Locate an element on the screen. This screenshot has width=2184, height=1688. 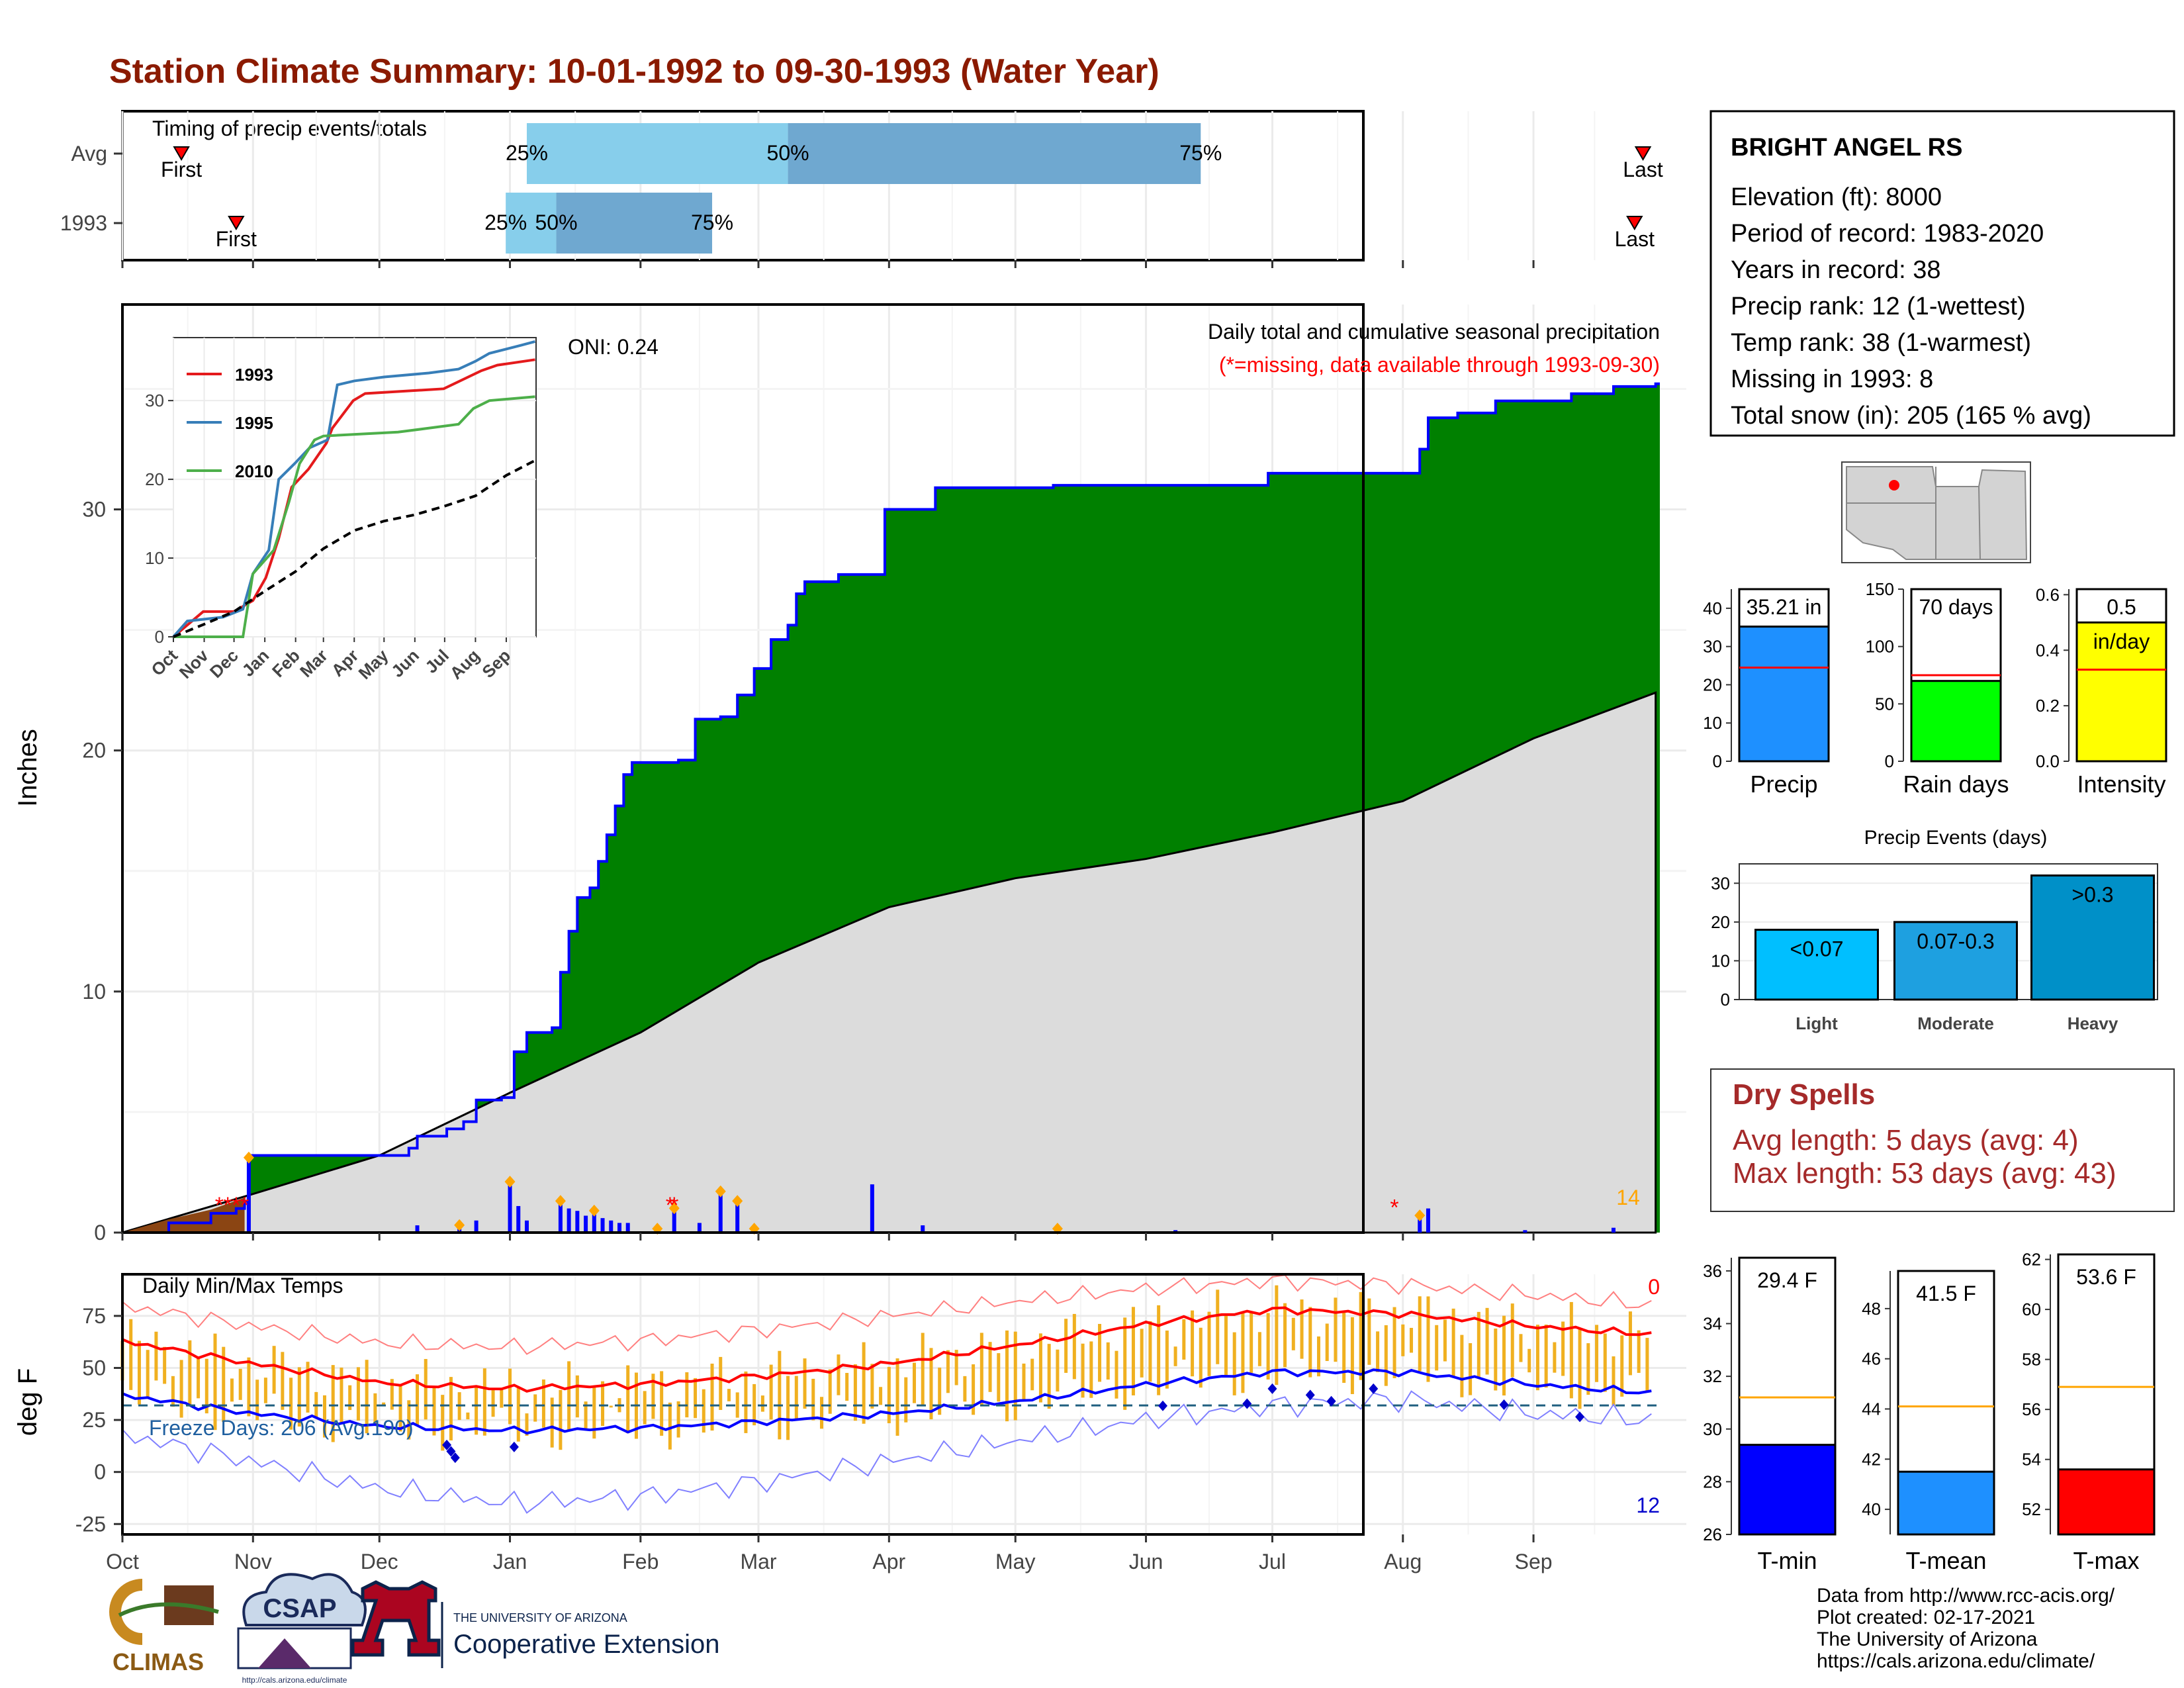
month-label: Oct is located at coordinates (122, 1561).